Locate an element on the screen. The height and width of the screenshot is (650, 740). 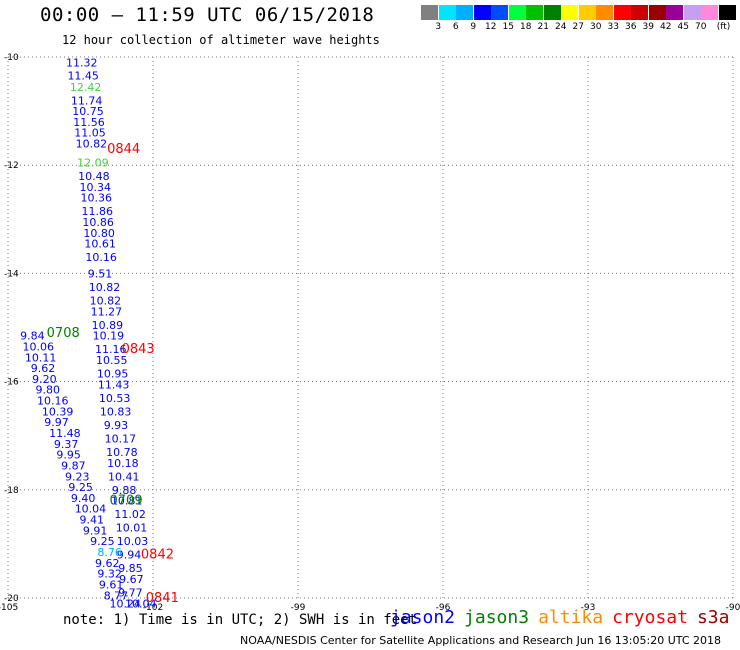
color-scale-label: 9 is located at coordinates (473, 27).